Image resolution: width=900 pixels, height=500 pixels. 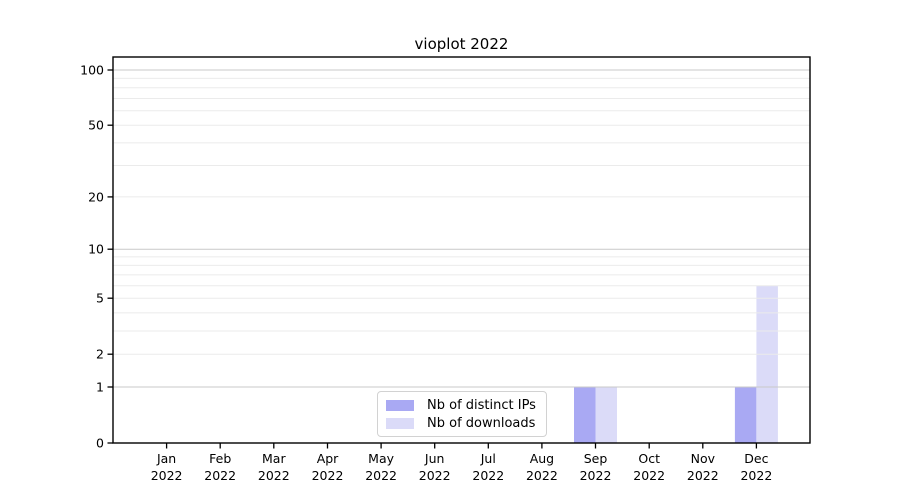 What do you see at coordinates (649, 458) in the screenshot?
I see `x-tick-label-month: Oct` at bounding box center [649, 458].